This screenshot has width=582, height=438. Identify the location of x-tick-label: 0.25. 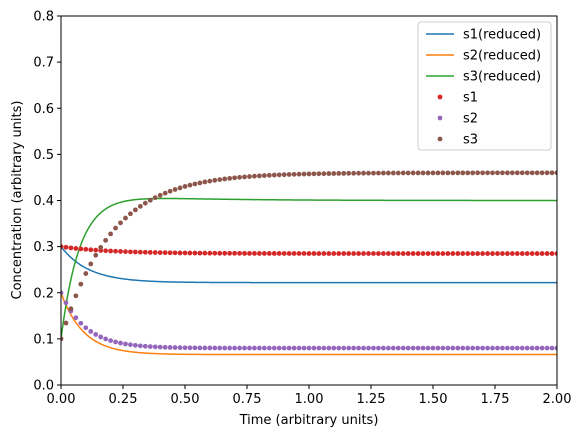
(123, 399).